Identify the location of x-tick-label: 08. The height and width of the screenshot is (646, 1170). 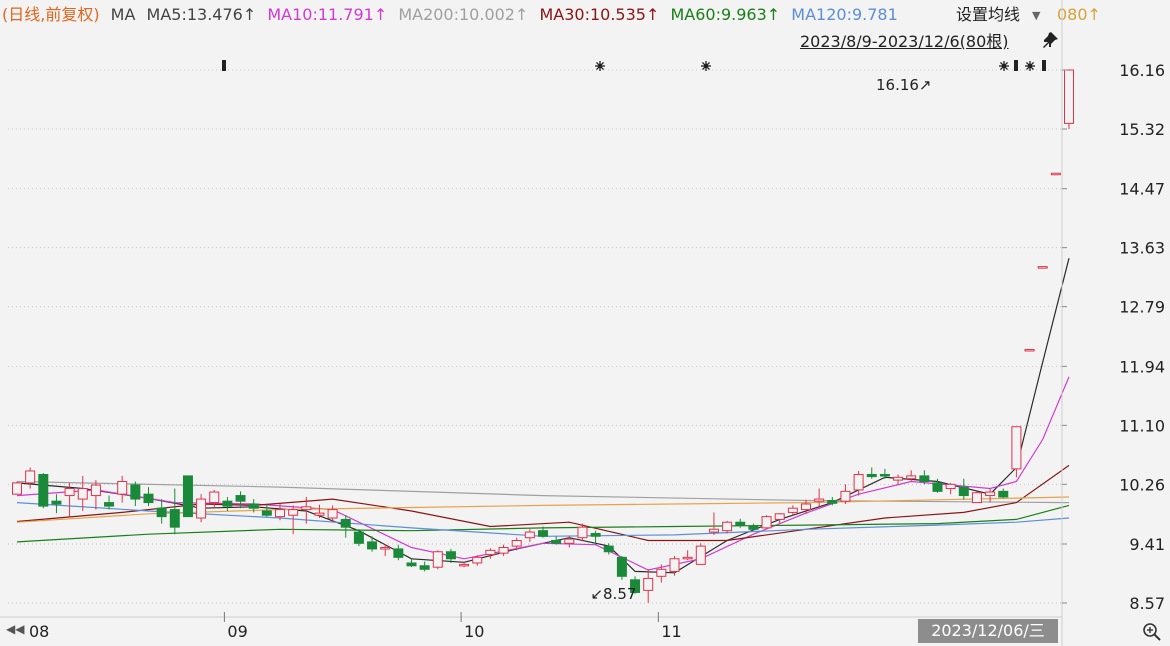
(39, 631).